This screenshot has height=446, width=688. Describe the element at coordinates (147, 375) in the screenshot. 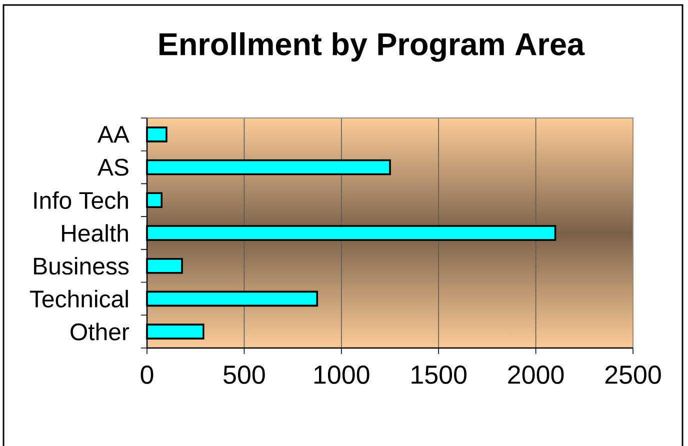

I see `x-tick-label: 0` at that location.